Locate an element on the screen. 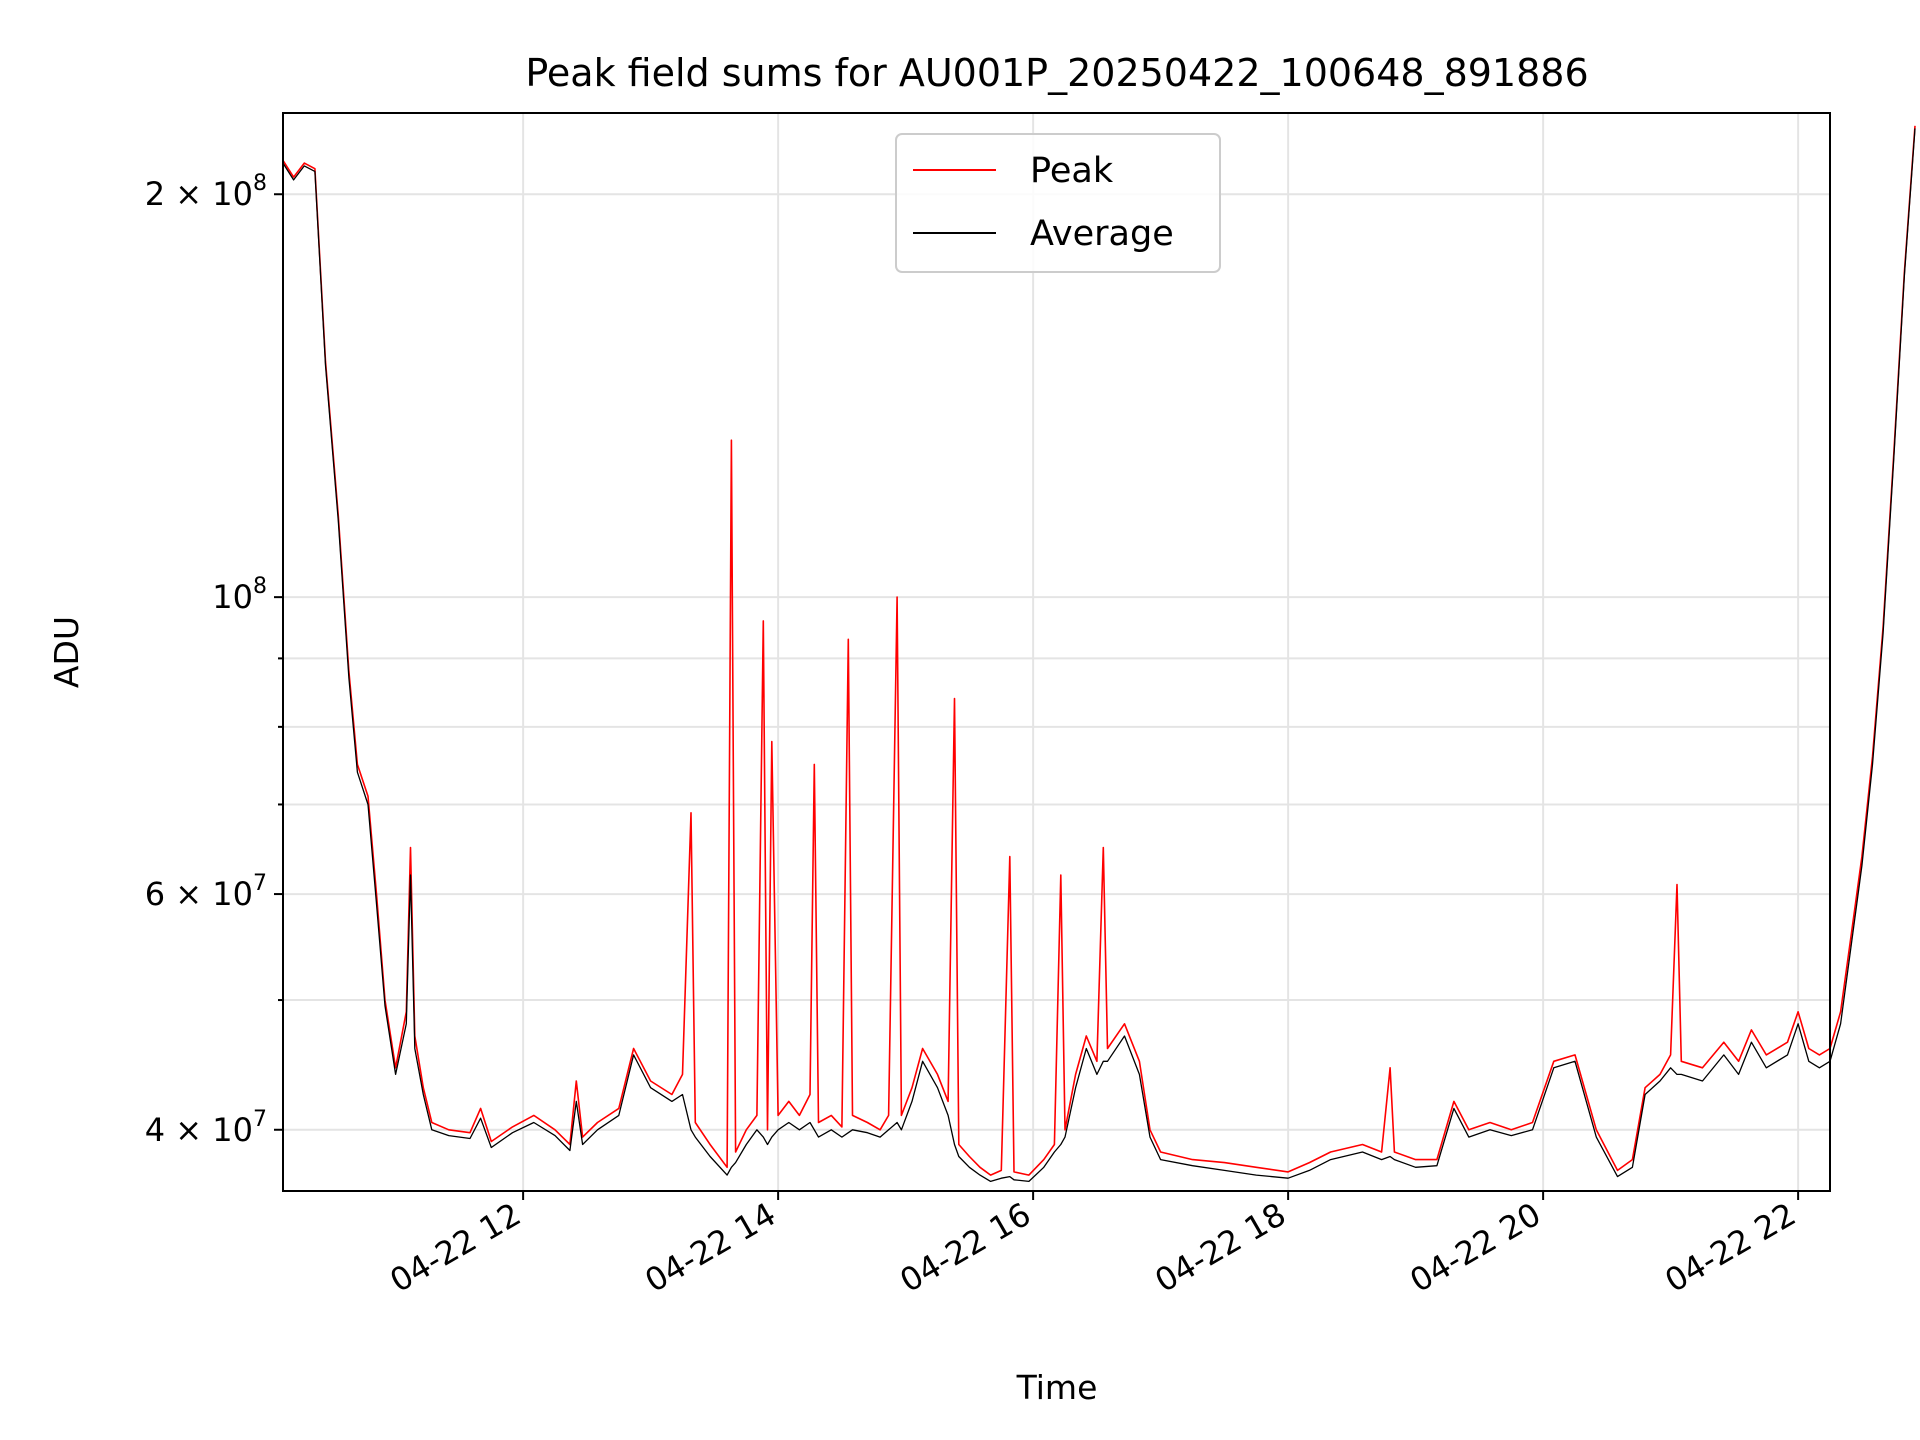 The height and width of the screenshot is (1440, 1920). y-tick-label-base: 2 × 10 is located at coordinates (199, 194).